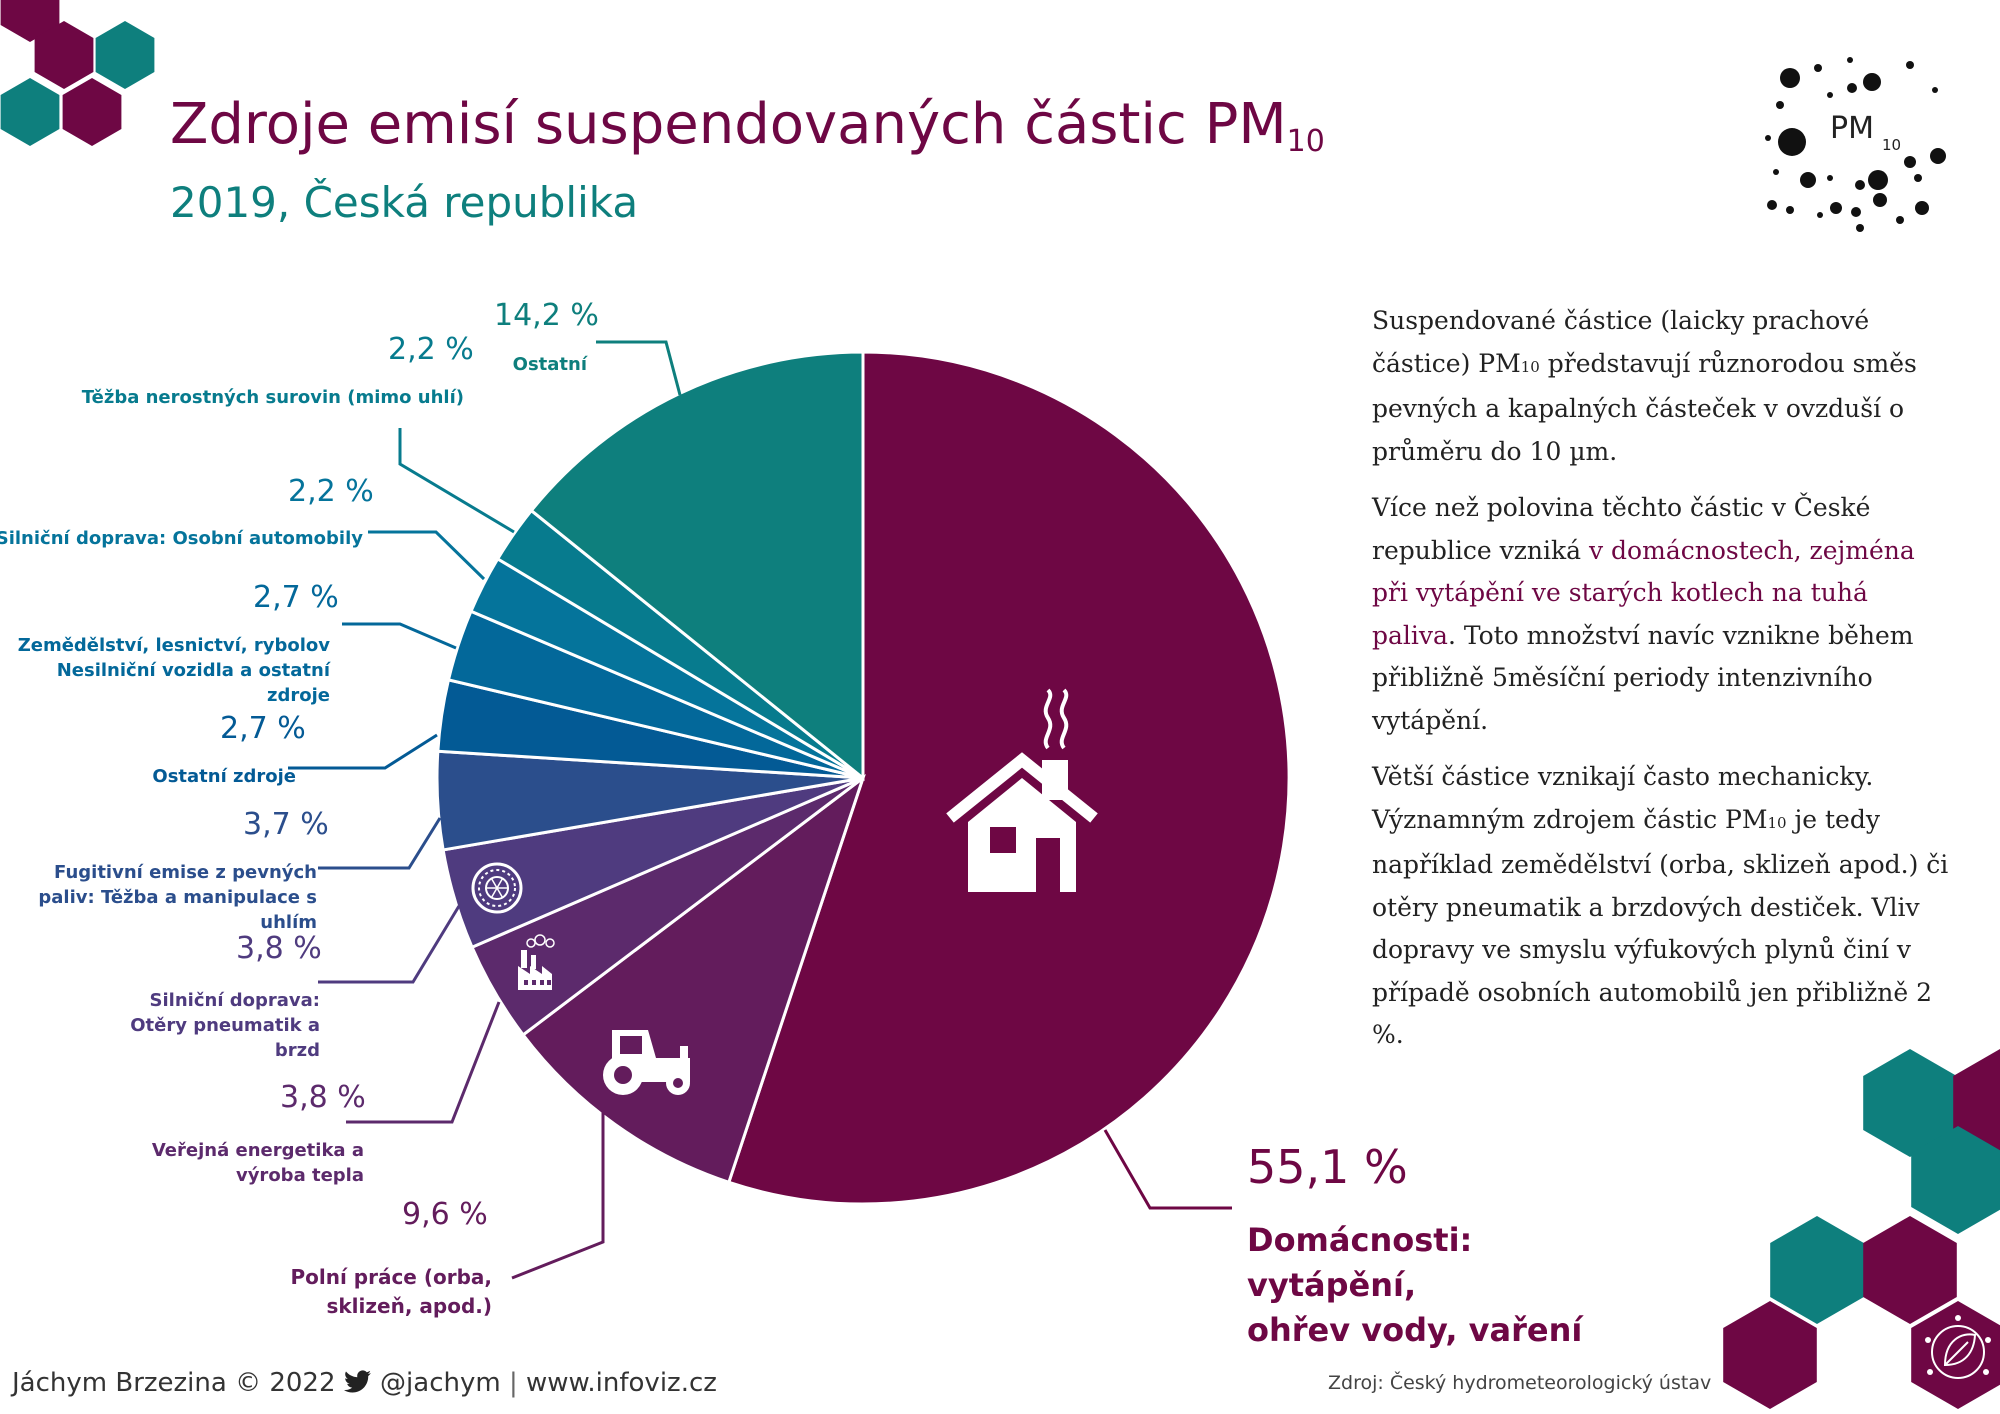 This screenshot has width=2000, height=1414. I want to click on desc-p3-sub: 10, so click(1777, 822).